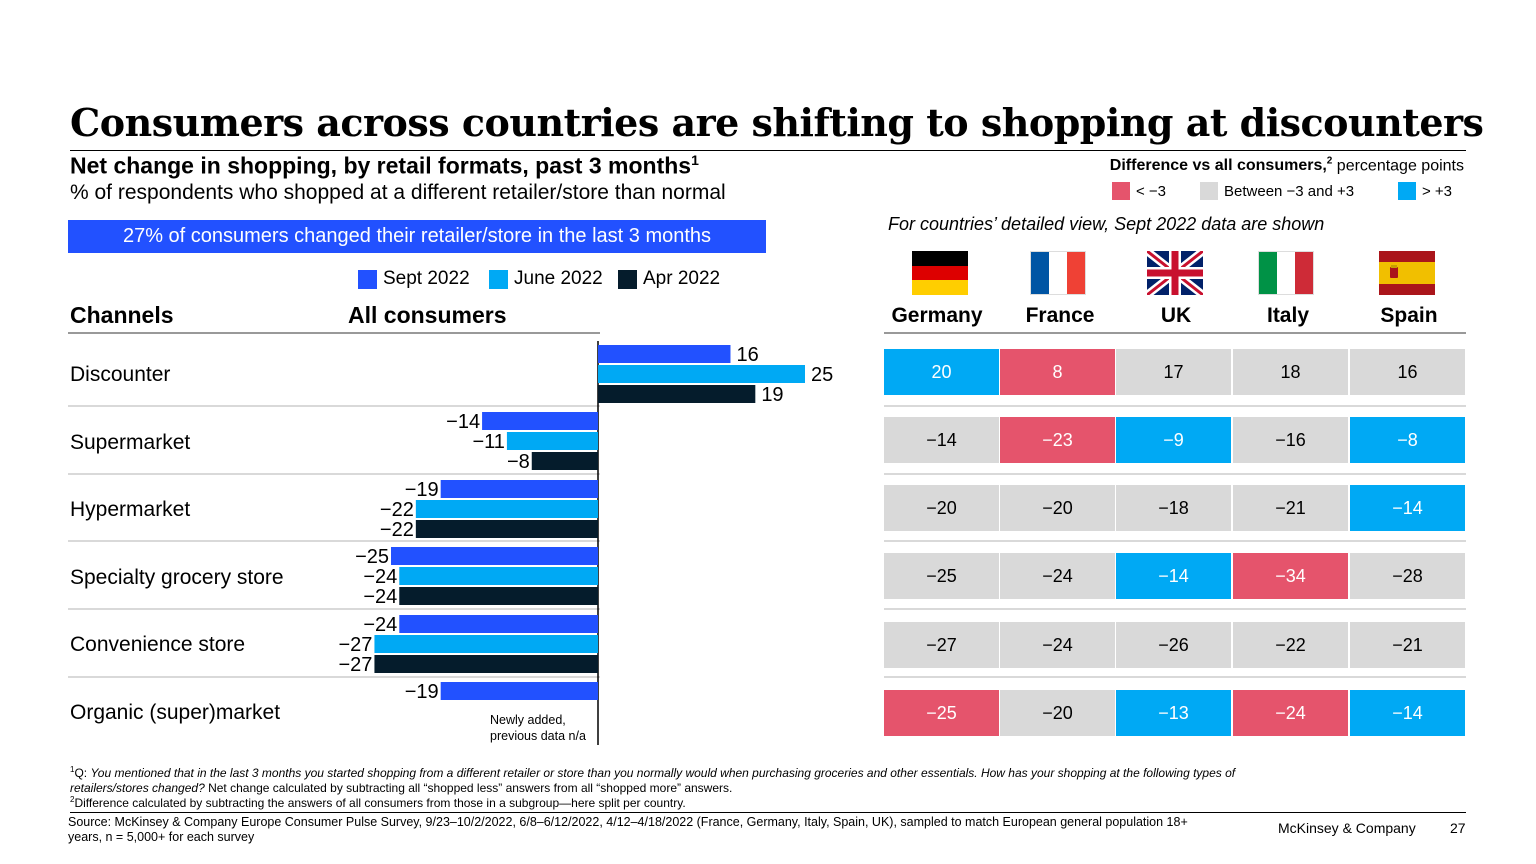  Describe the element at coordinates (380, 597) in the screenshot. I see `data-label-2-3: −24` at that location.